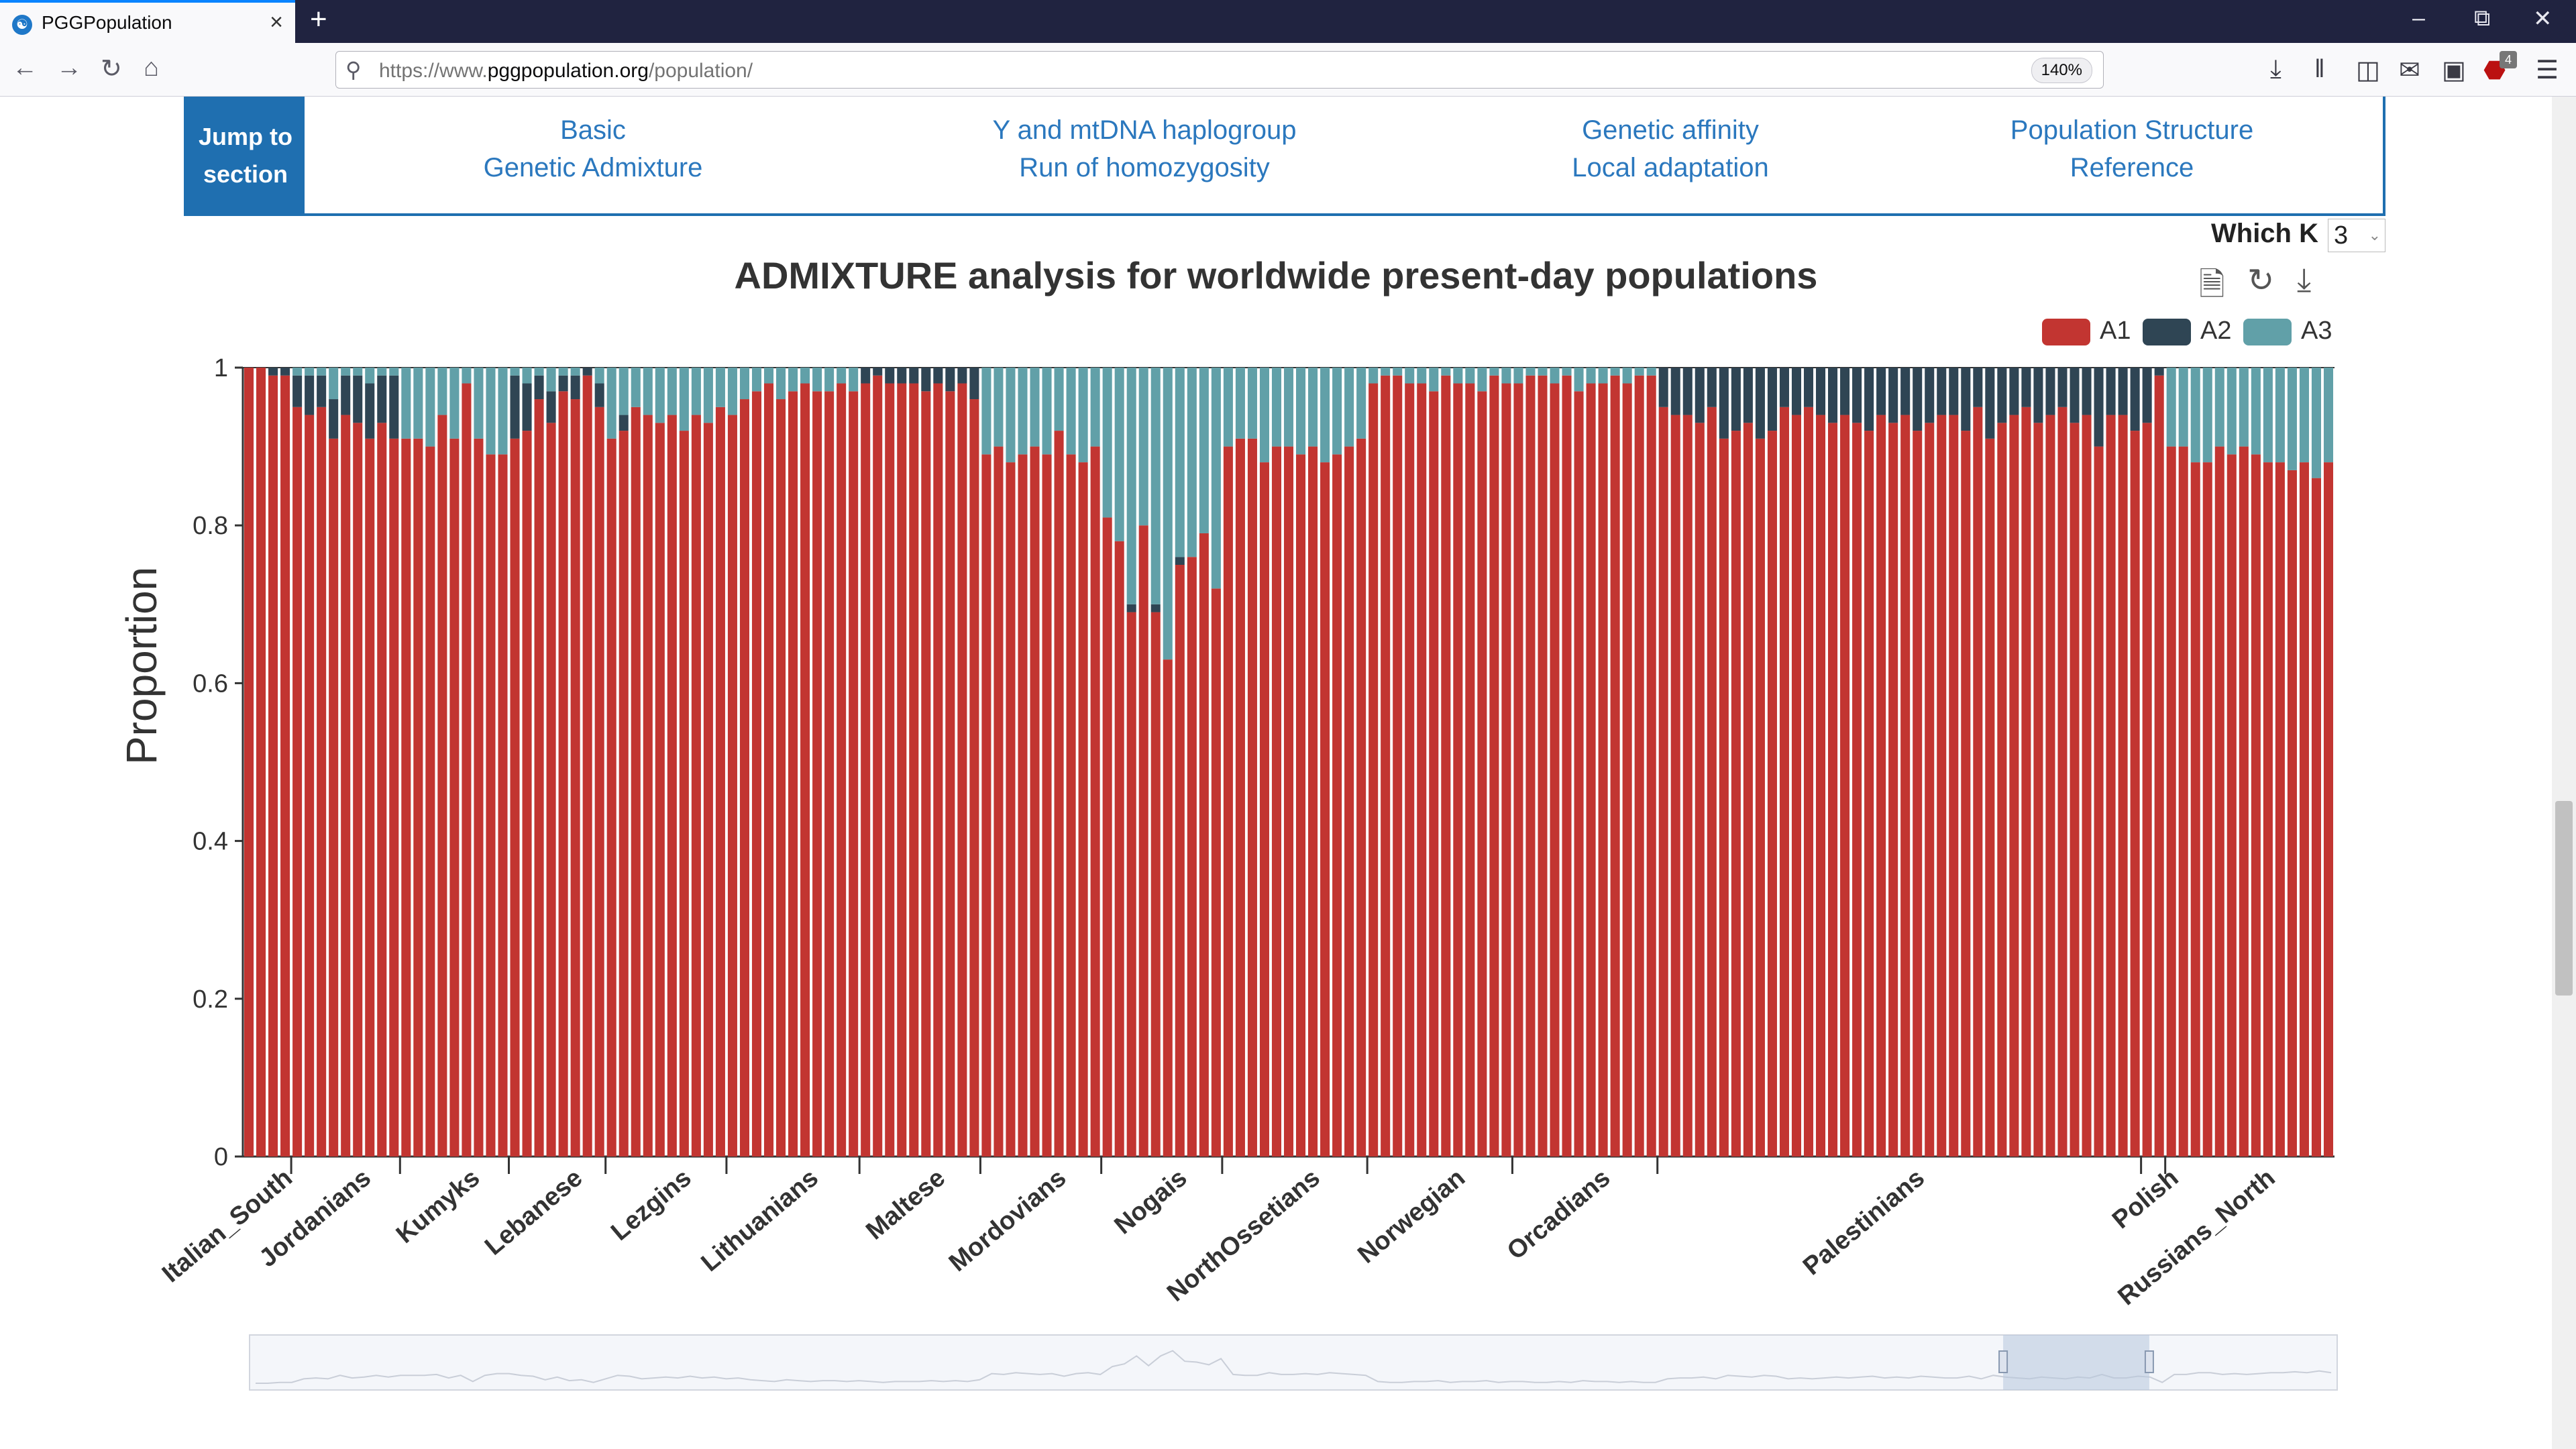 Image resolution: width=2576 pixels, height=1449 pixels. Describe the element at coordinates (1670, 130) in the screenshot. I see `jump-link-genetic-affinity: Genetic affinity` at that location.